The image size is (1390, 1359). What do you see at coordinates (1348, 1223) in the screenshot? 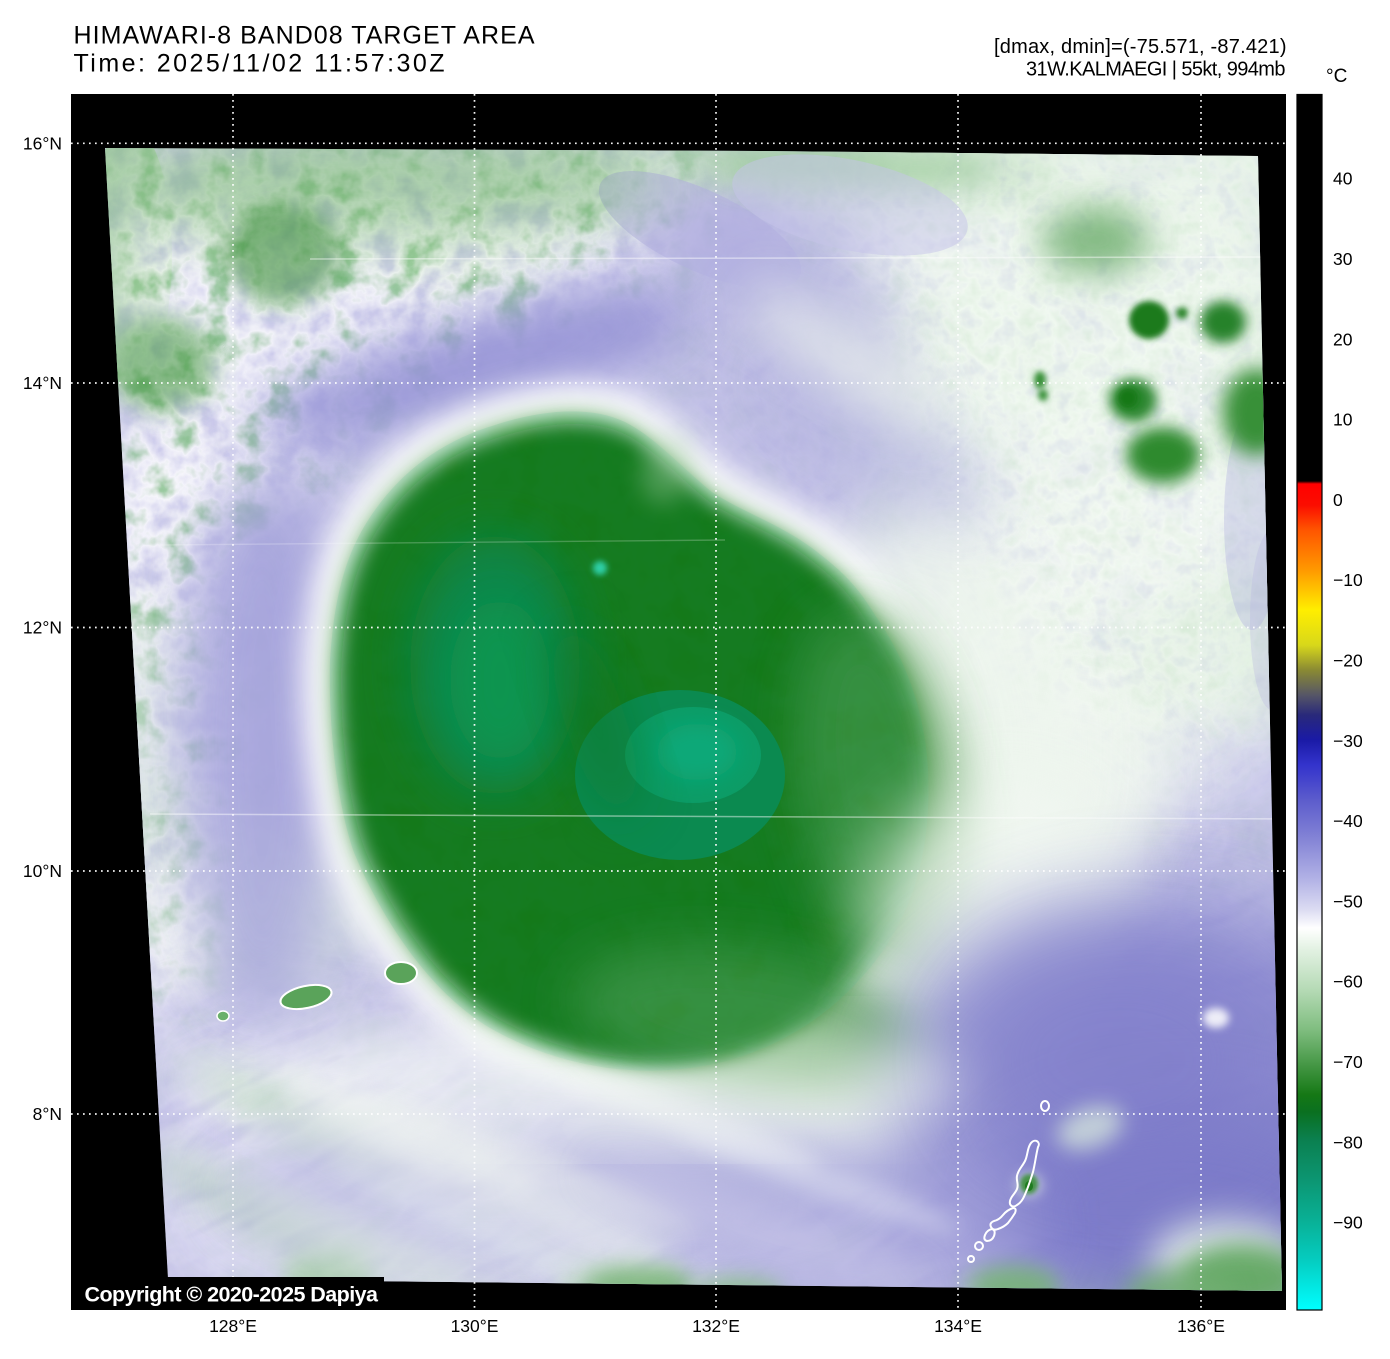
I see `svg-text: −90` at bounding box center [1348, 1223].